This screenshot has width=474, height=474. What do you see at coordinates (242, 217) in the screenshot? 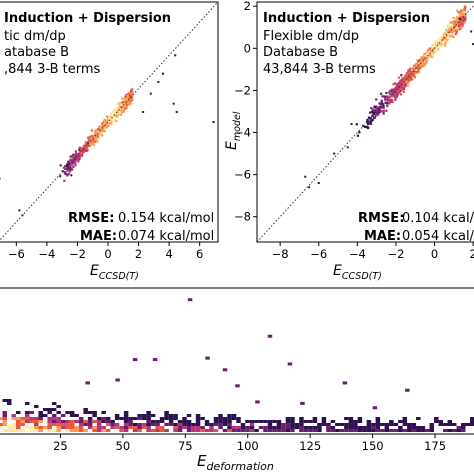
I see `y-tick-label: −8` at bounding box center [242, 217].